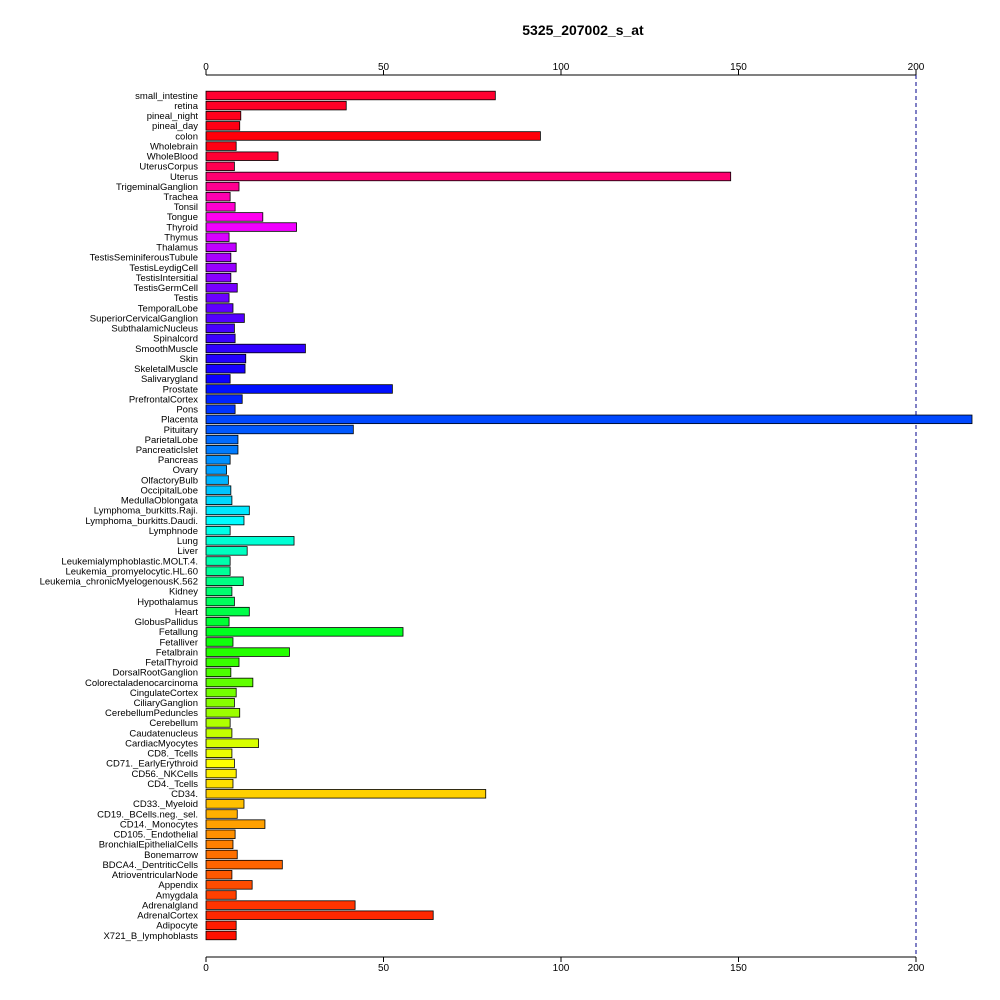 The height and width of the screenshot is (1000, 1000). What do you see at coordinates (159, 824) in the screenshot?
I see `category-label: CD14._Monocytes` at bounding box center [159, 824].